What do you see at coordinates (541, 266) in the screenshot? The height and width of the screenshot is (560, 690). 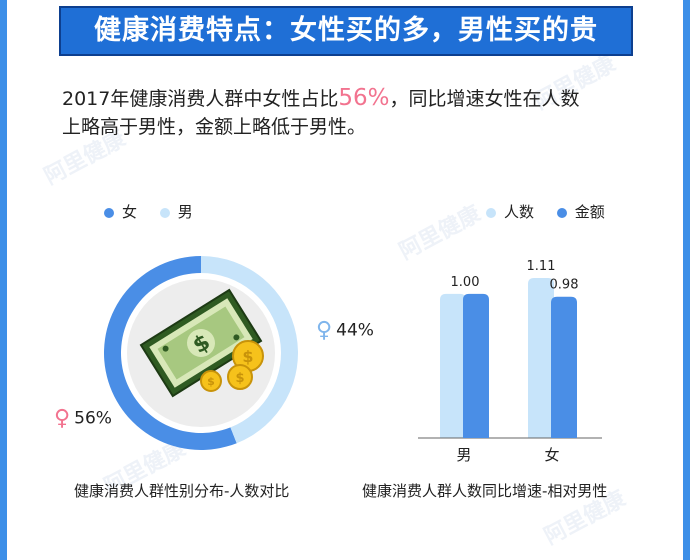 I see `bar-data-label: 1.11` at bounding box center [541, 266].